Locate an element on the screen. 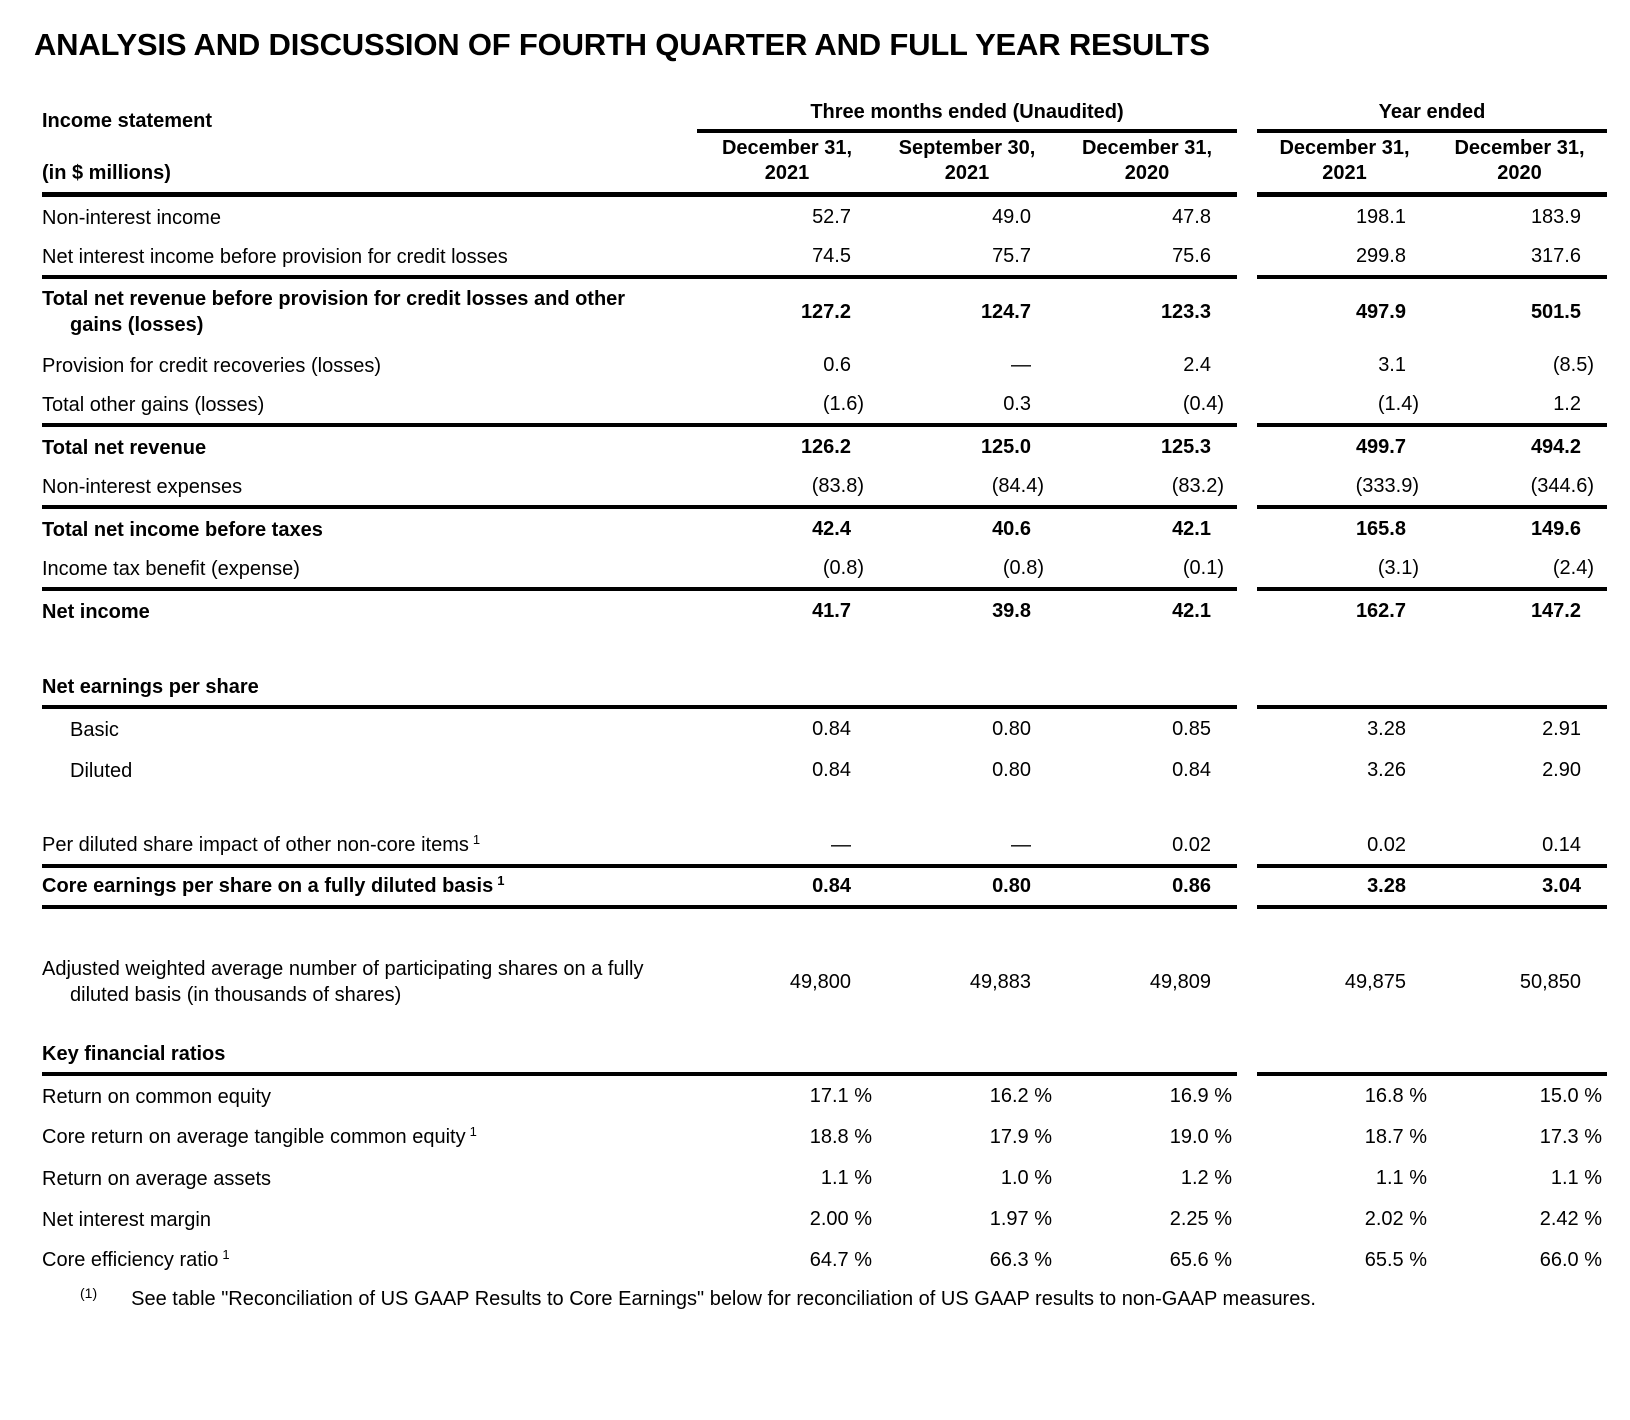 This screenshot has width=1630, height=1420. cell-value: 74.5 is located at coordinates (787, 258).